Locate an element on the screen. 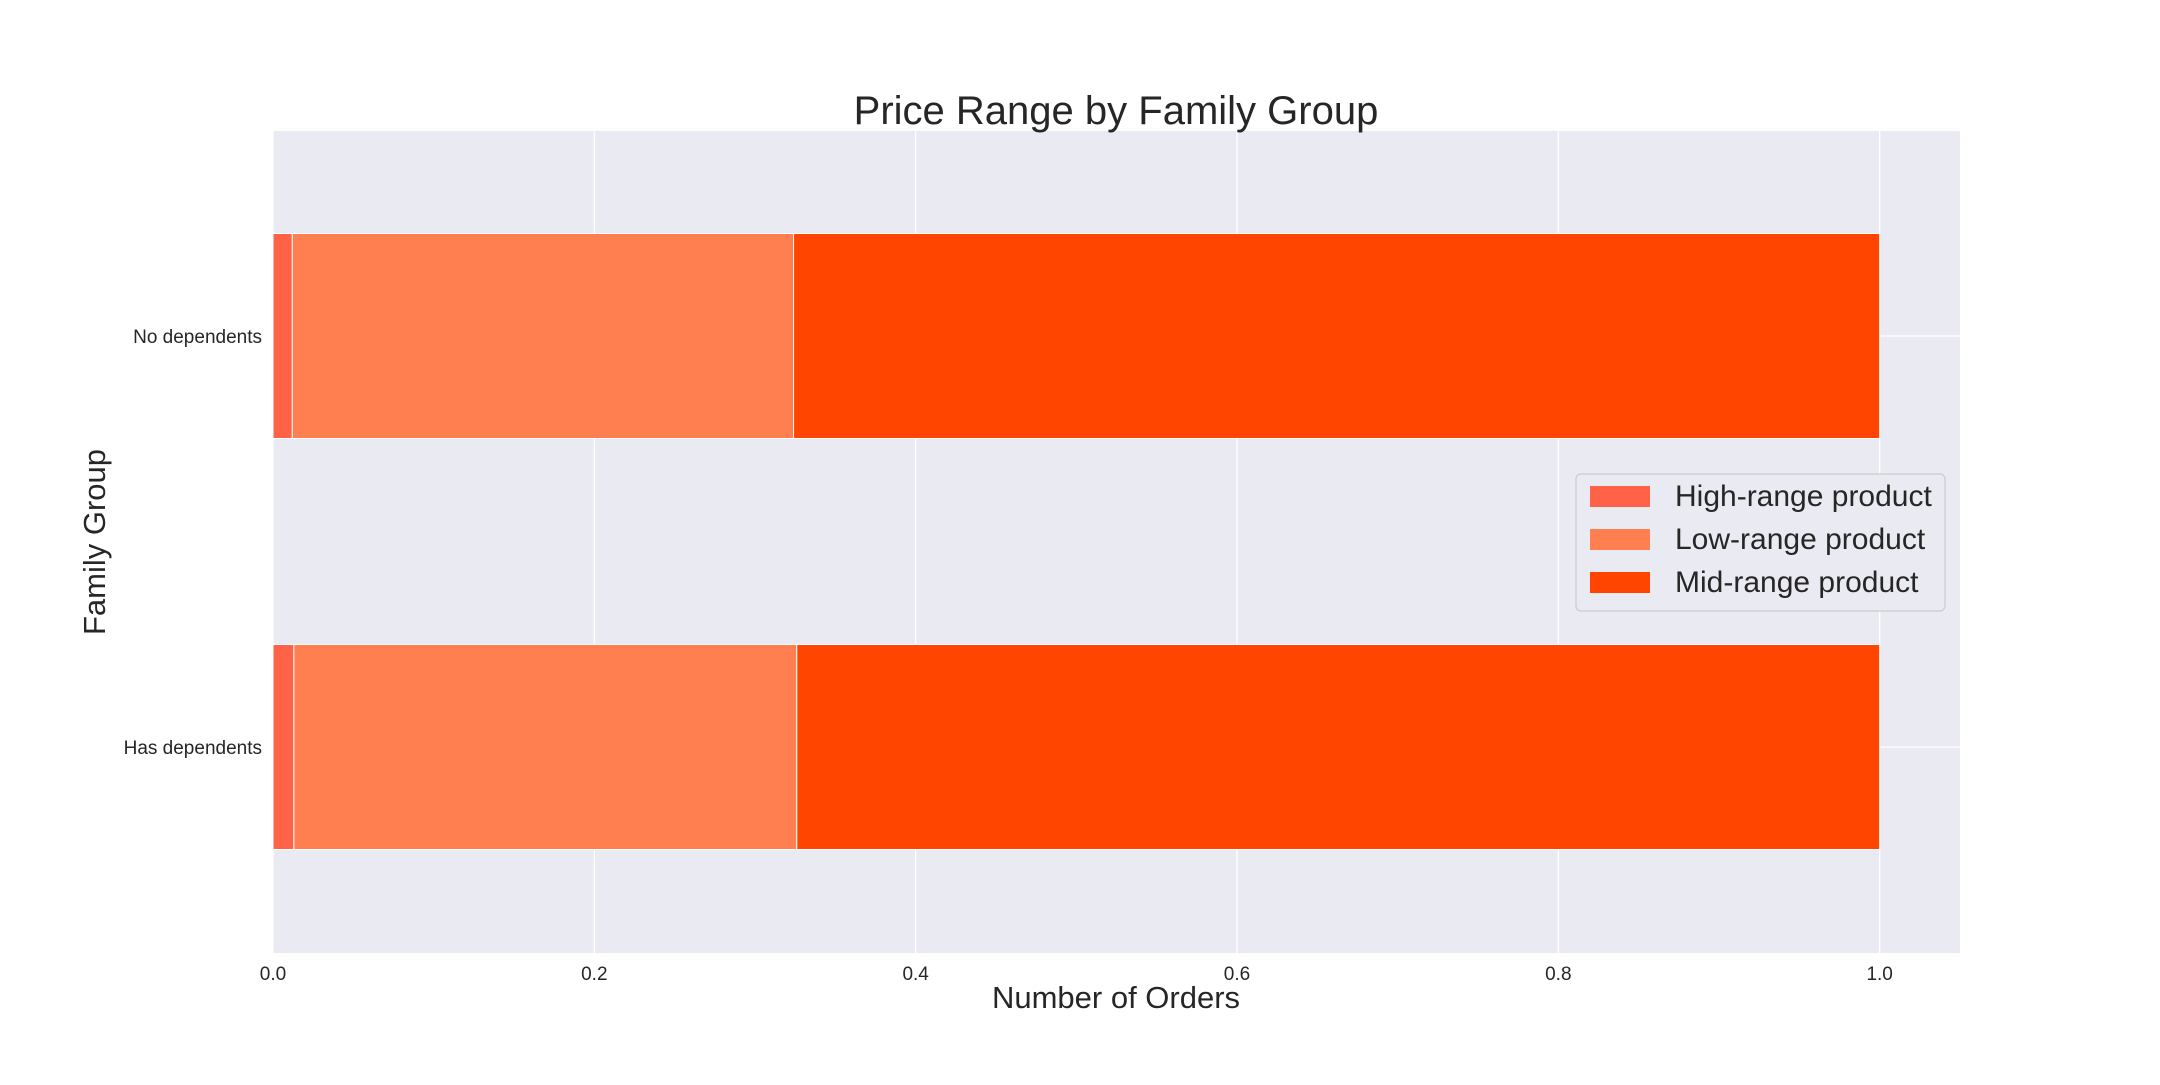 This screenshot has height=1085, width=2160. x-tick-labels: 0.0 0.2 0.4 0.6 0.8 1.0 is located at coordinates (1076, 974).